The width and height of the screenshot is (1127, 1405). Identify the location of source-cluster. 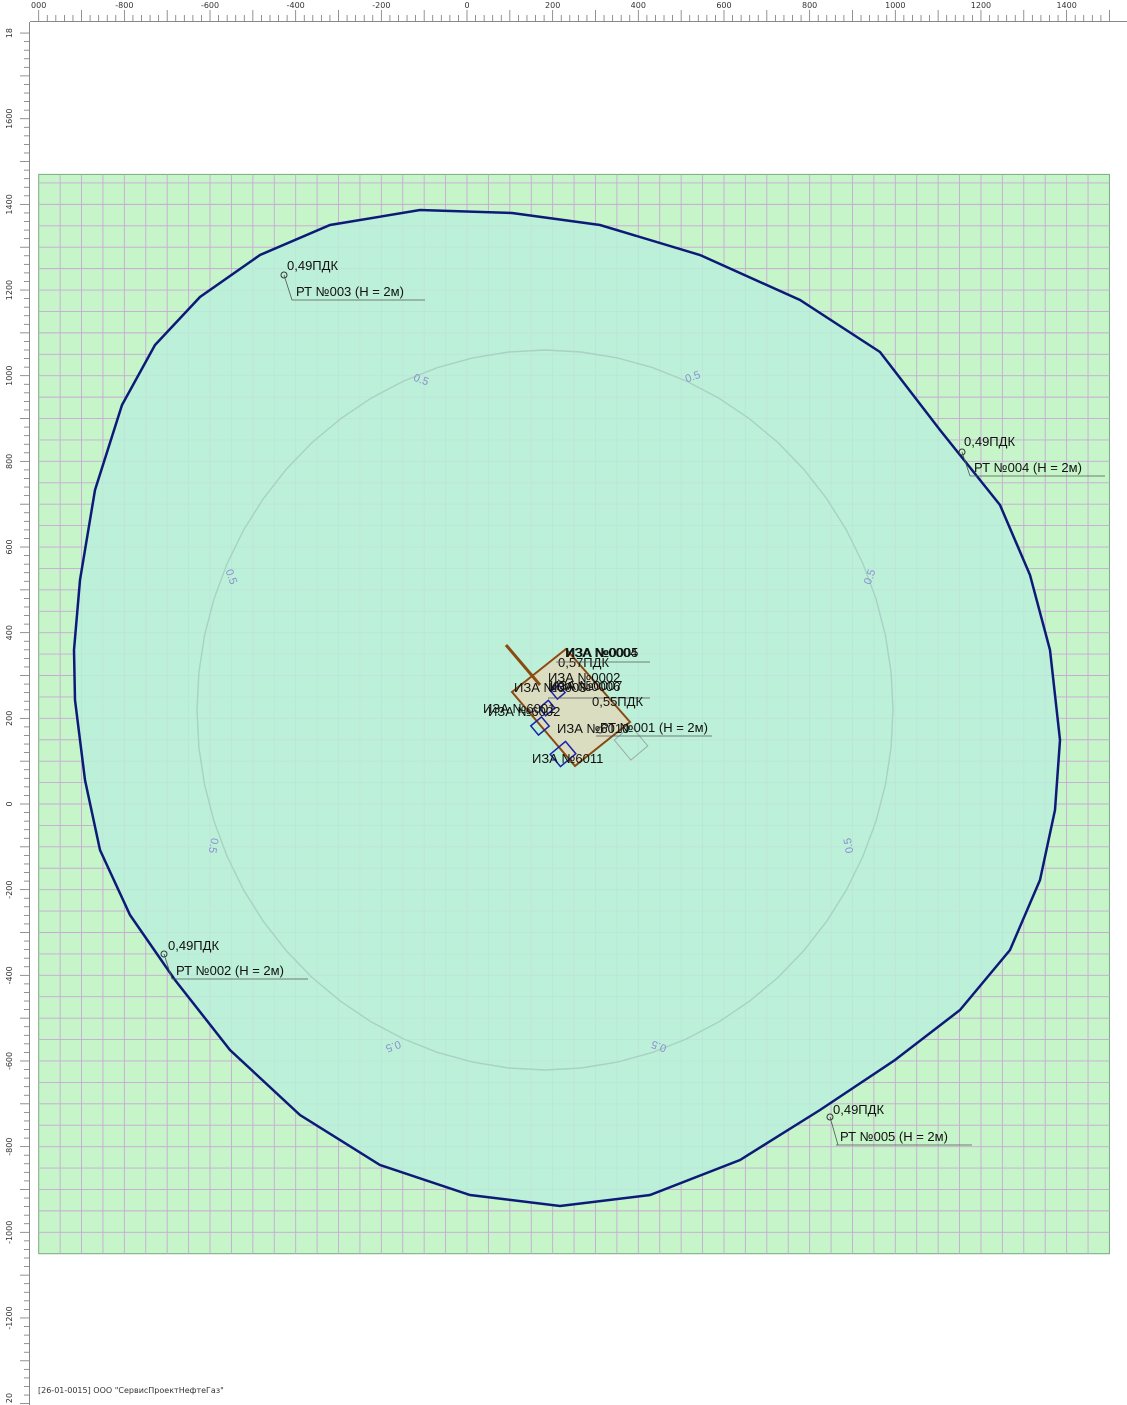
(576, 706).